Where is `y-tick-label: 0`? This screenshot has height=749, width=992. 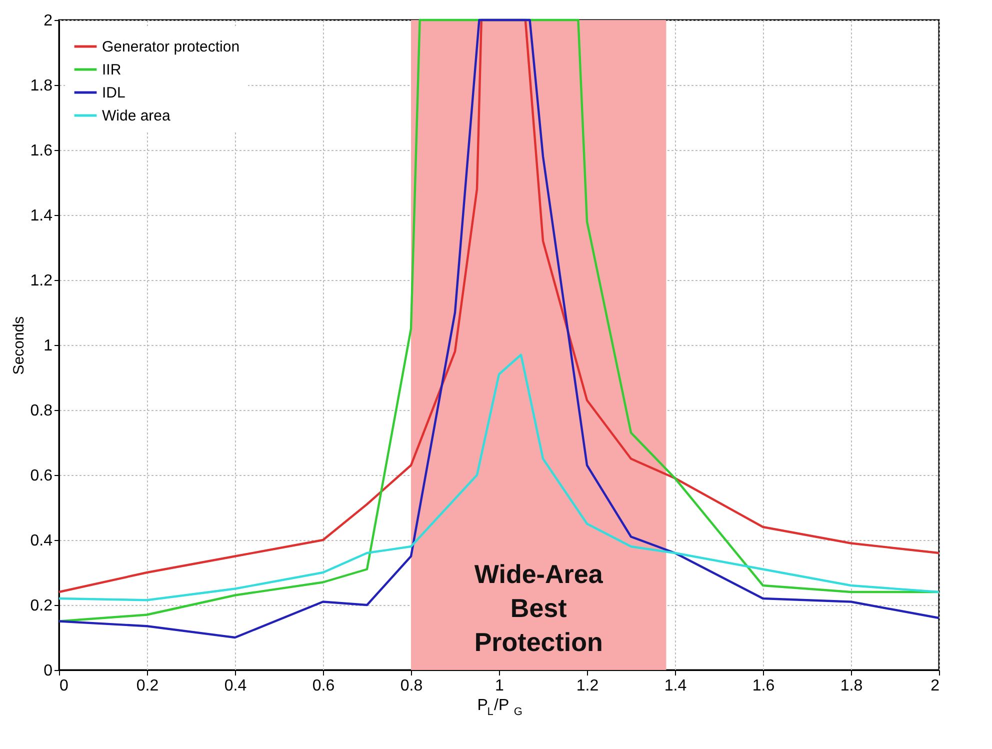 y-tick-label: 0 is located at coordinates (48, 671).